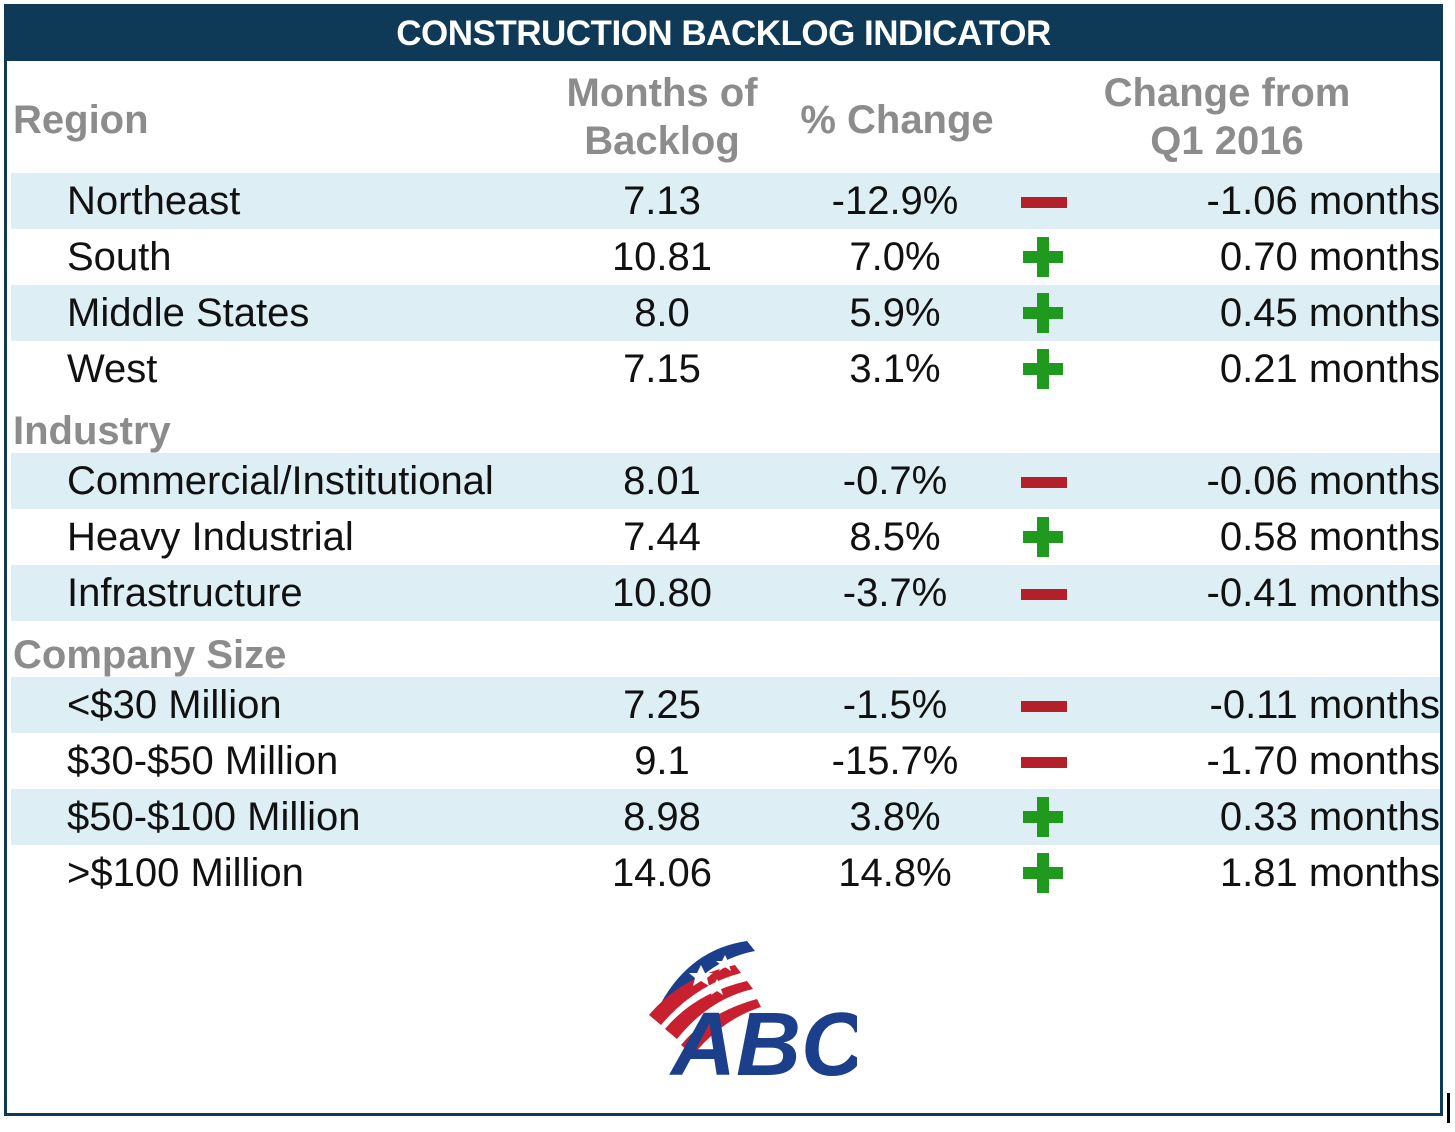 The height and width of the screenshot is (1132, 1455). I want to click on abc-flag-logo-icon: ABC, so click(753, 1011).